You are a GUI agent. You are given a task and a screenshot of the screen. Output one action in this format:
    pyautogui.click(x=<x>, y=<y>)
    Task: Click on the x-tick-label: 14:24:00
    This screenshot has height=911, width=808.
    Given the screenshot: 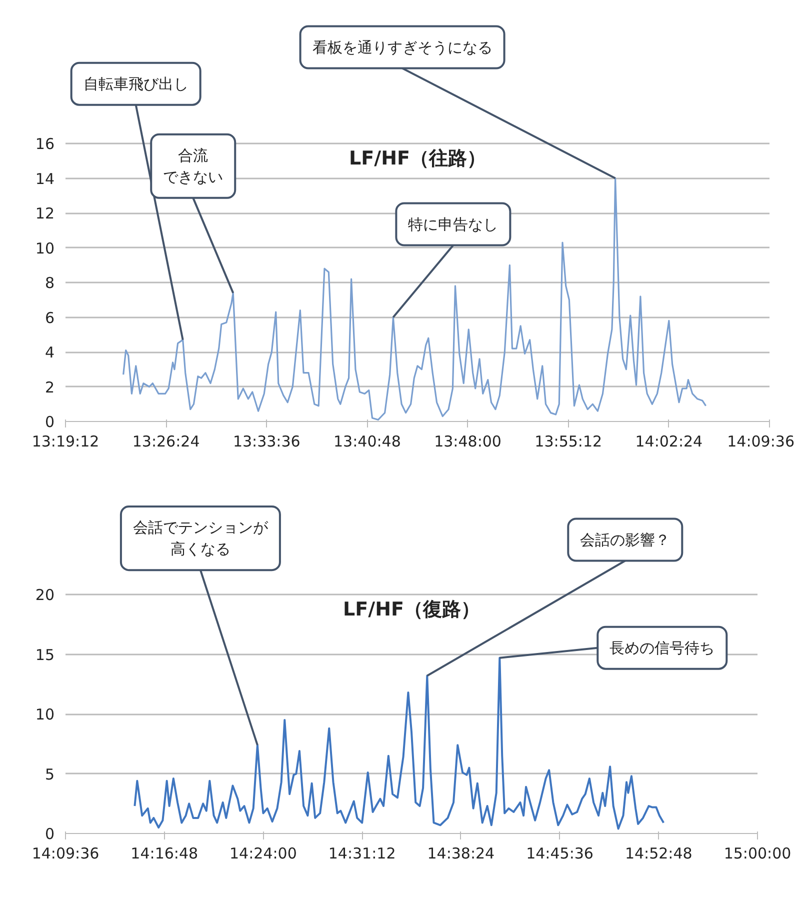 What is the action you would take?
    pyautogui.click(x=263, y=853)
    